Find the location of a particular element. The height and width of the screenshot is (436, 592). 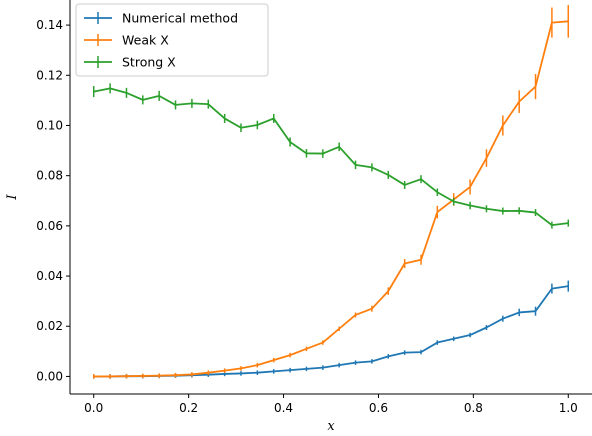

y-tick-label: 0.12 is located at coordinates (49, 75).